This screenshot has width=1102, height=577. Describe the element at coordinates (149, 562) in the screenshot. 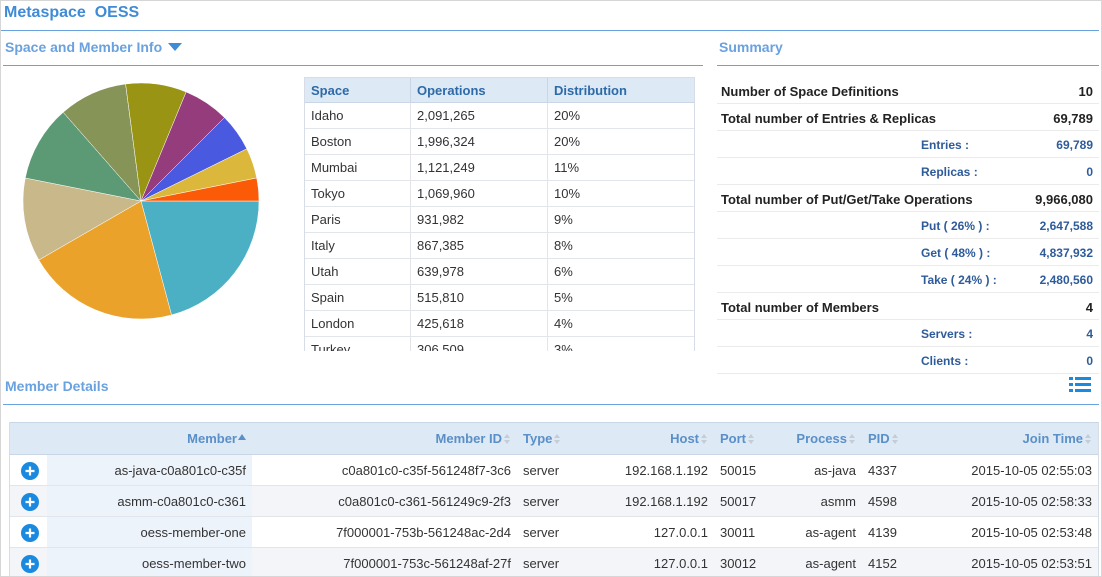

I see `table-cell: oess-member-two` at that location.